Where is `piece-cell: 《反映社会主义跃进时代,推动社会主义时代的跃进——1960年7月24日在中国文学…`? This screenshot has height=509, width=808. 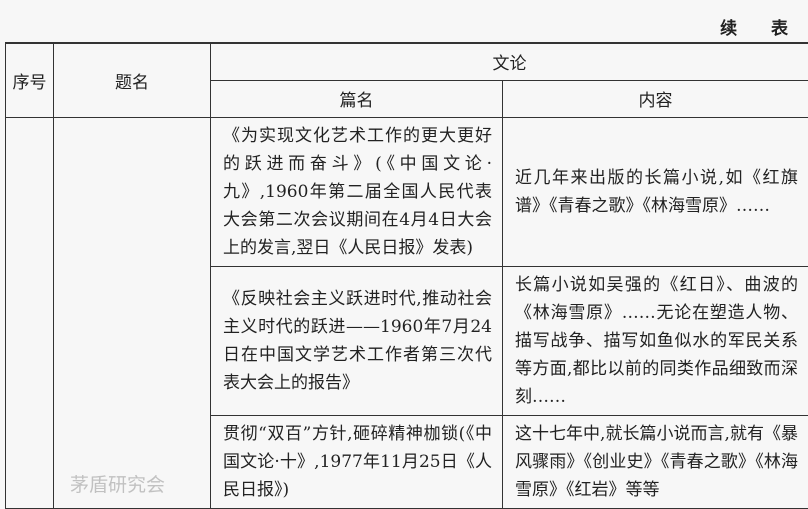
piece-cell: 《反映社会主义跃进时代,推动社会主义时代的跃进——1960年7月24日在中国文学… is located at coordinates (357, 340).